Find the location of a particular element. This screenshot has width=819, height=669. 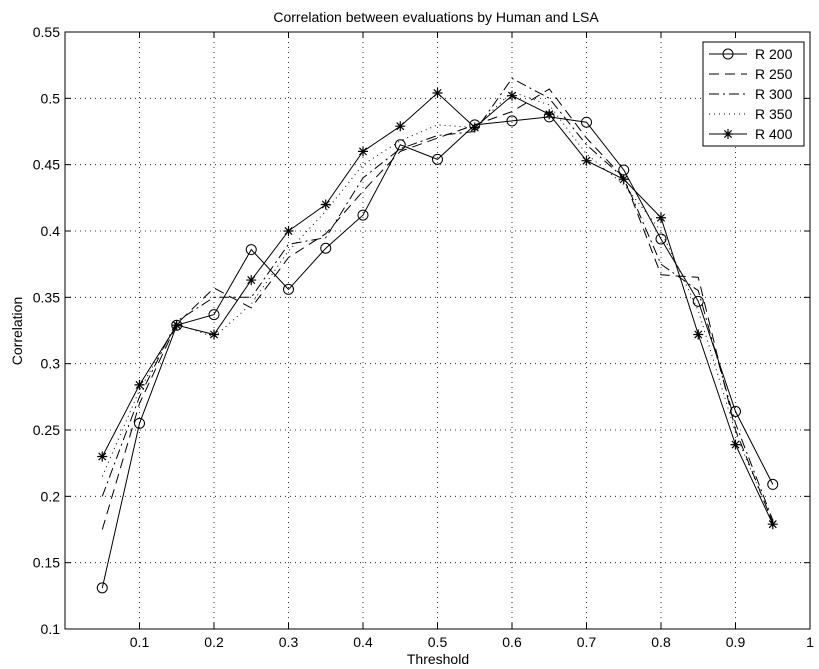

x-tick-label: 0.7 is located at coordinates (587, 642).